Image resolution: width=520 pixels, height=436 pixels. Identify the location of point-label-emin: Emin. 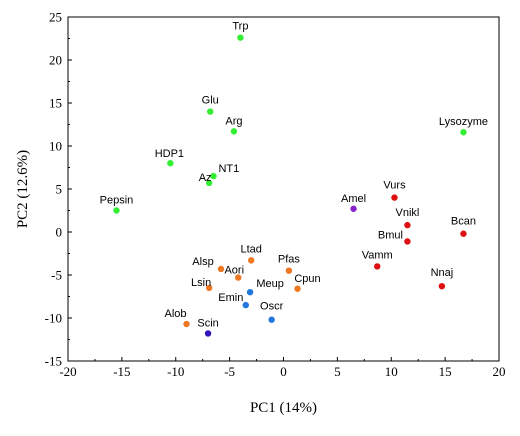
(230, 298).